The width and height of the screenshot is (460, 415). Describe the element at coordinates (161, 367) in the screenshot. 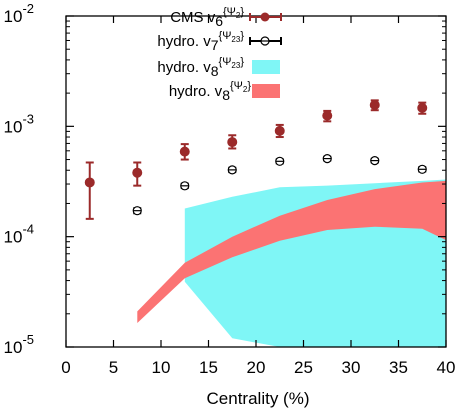

I see `x-tick-label: 10` at that location.